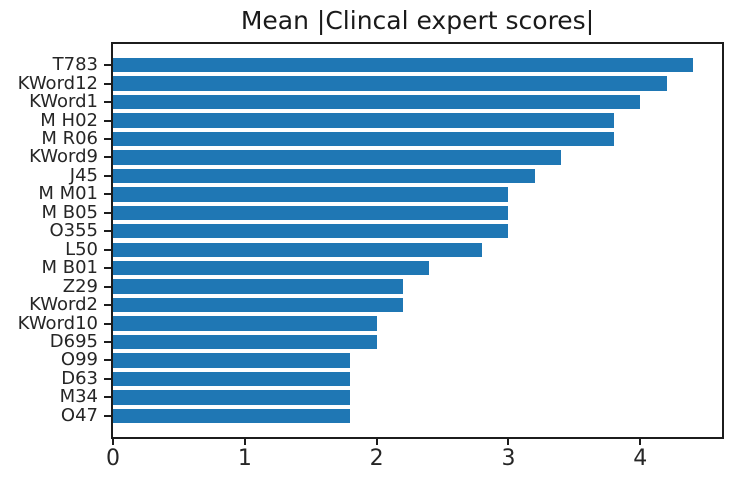 This screenshot has height=484, width=734. Describe the element at coordinates (640, 458) in the screenshot. I see `x-tick-label: 4` at that location.